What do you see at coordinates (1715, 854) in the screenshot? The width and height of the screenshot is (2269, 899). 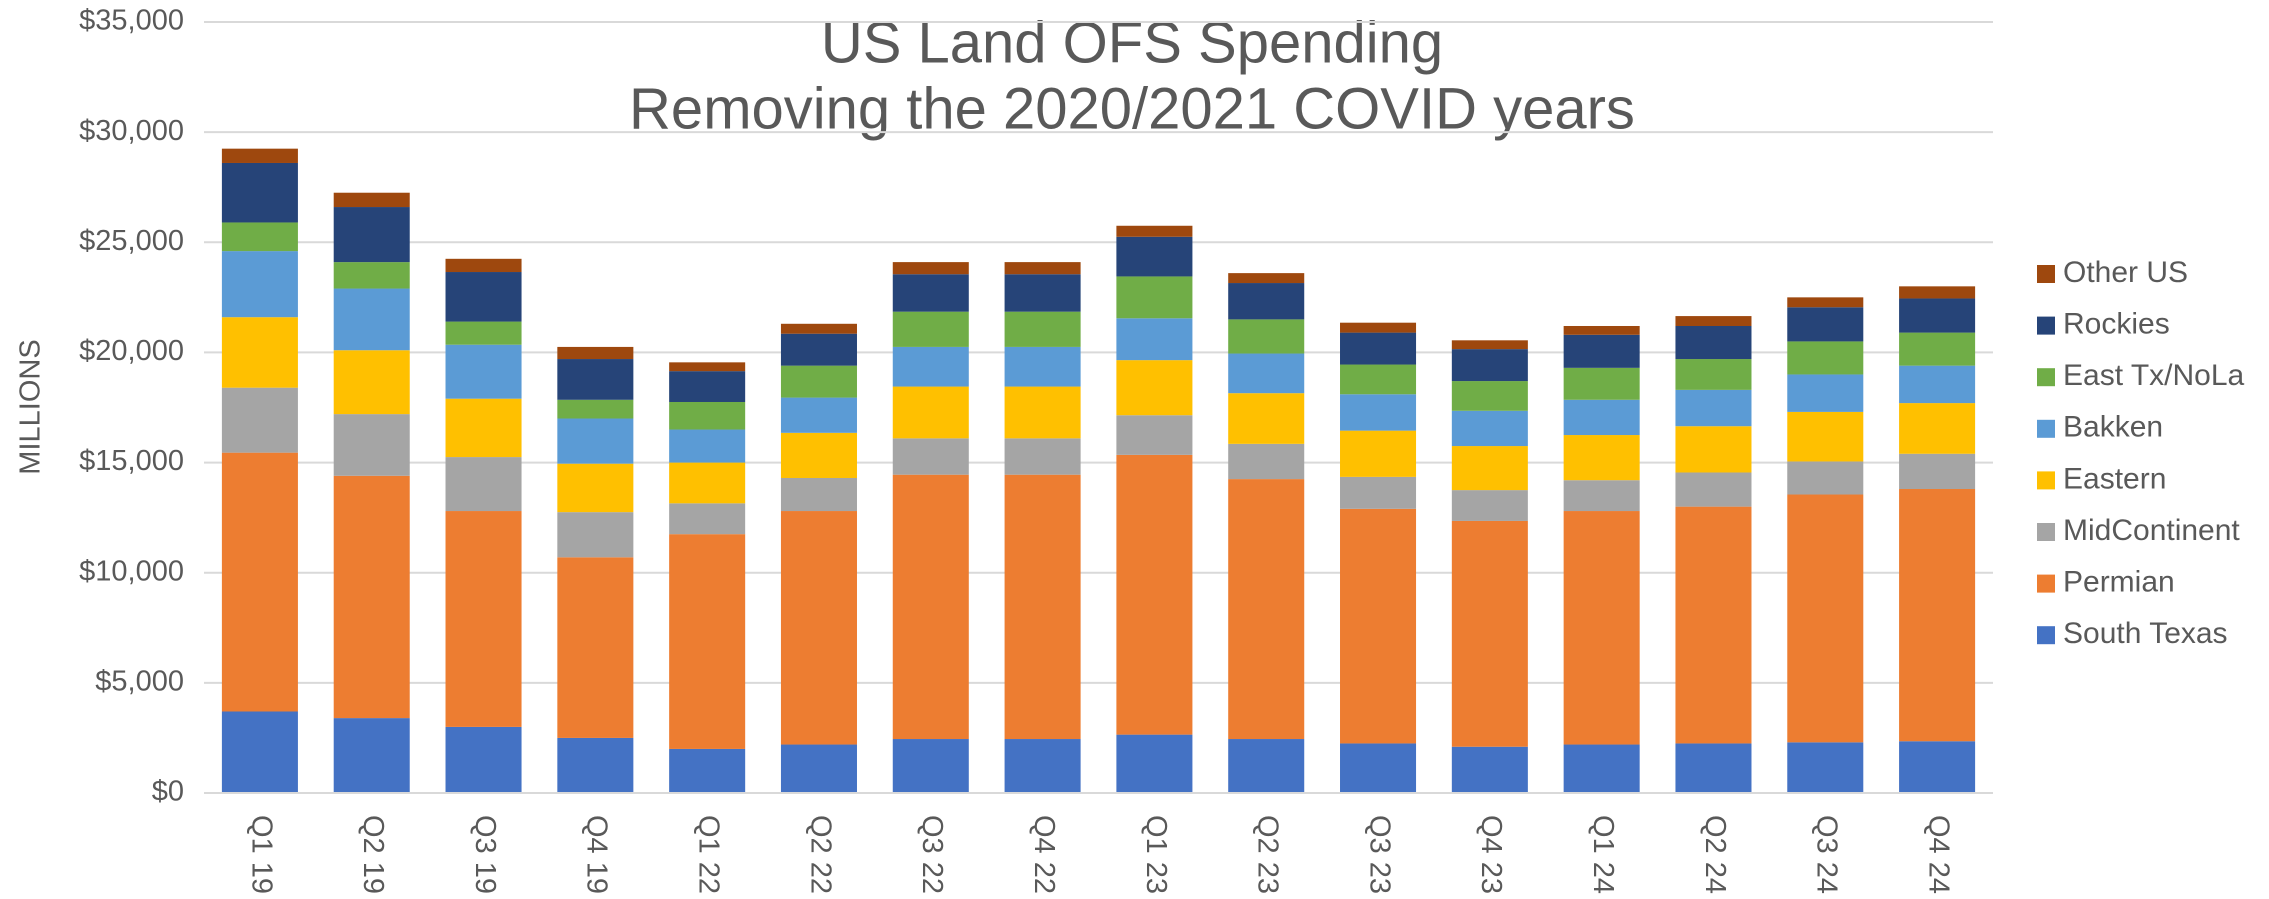 I see `x-tick-label: Q2 24` at bounding box center [1715, 854].